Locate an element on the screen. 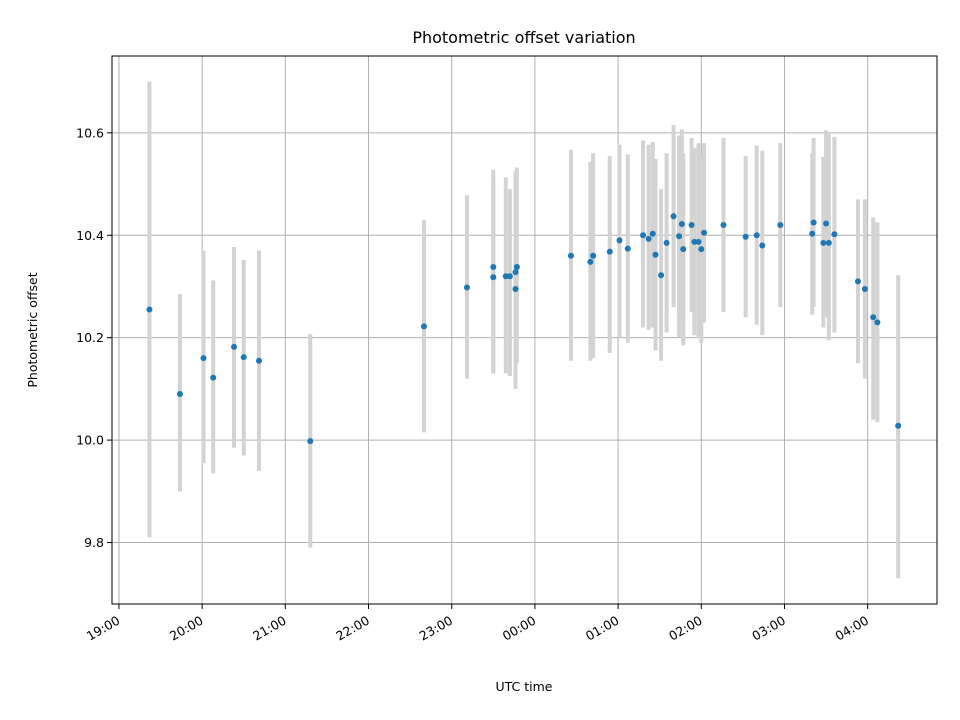  y-axis-label: Photometric offset is located at coordinates (32, 329).